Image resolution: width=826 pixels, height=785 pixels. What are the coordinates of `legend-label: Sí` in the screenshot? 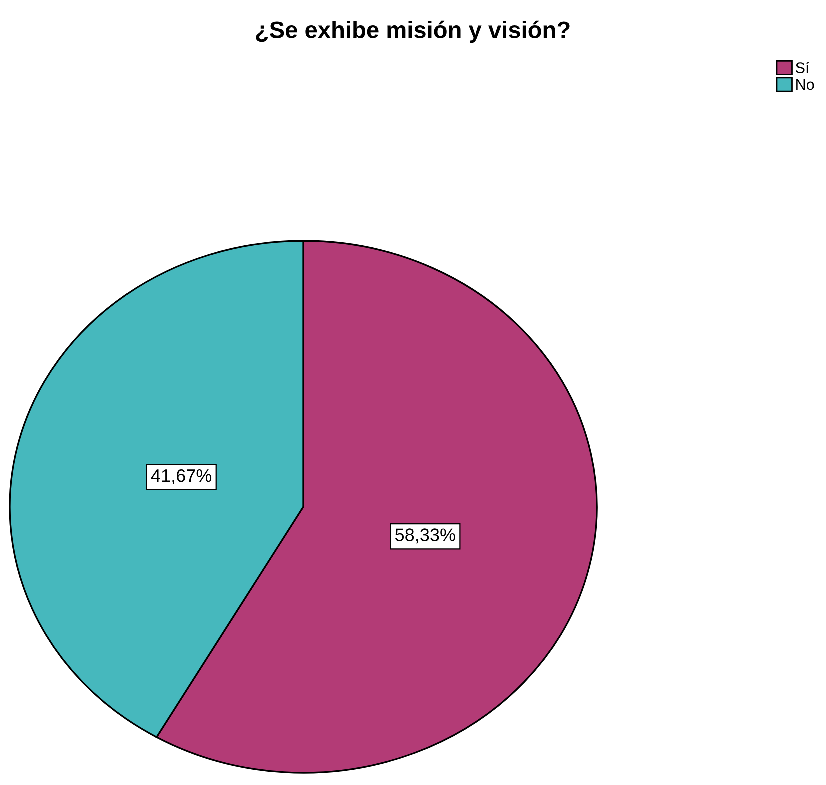 It's located at (803, 68).